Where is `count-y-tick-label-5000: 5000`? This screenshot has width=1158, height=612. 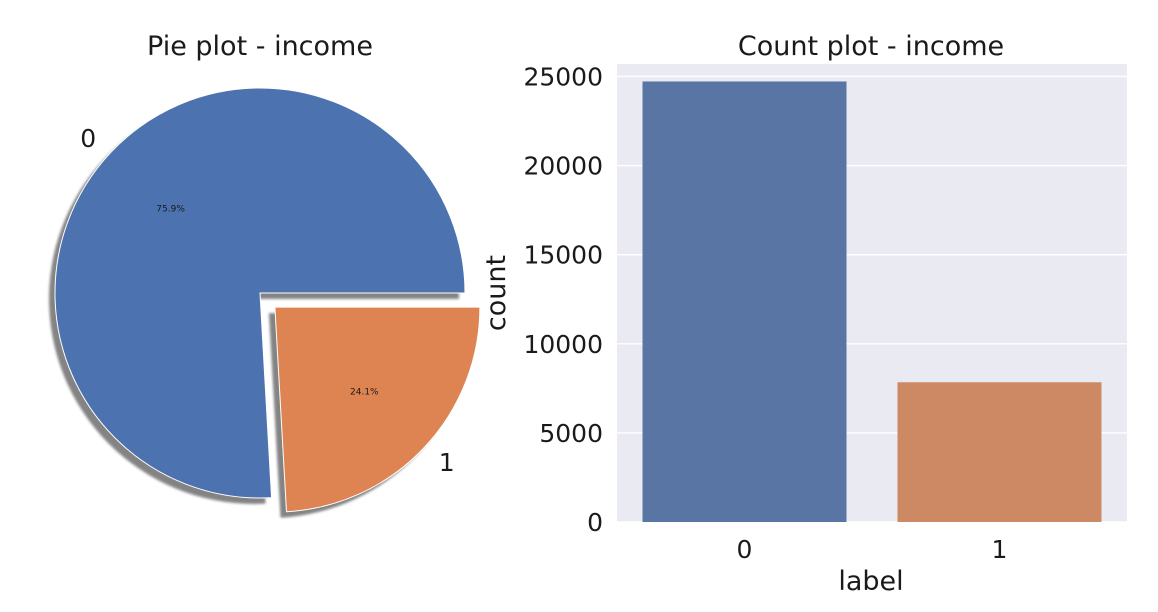
count-y-tick-label-5000: 5000 is located at coordinates (571, 433).